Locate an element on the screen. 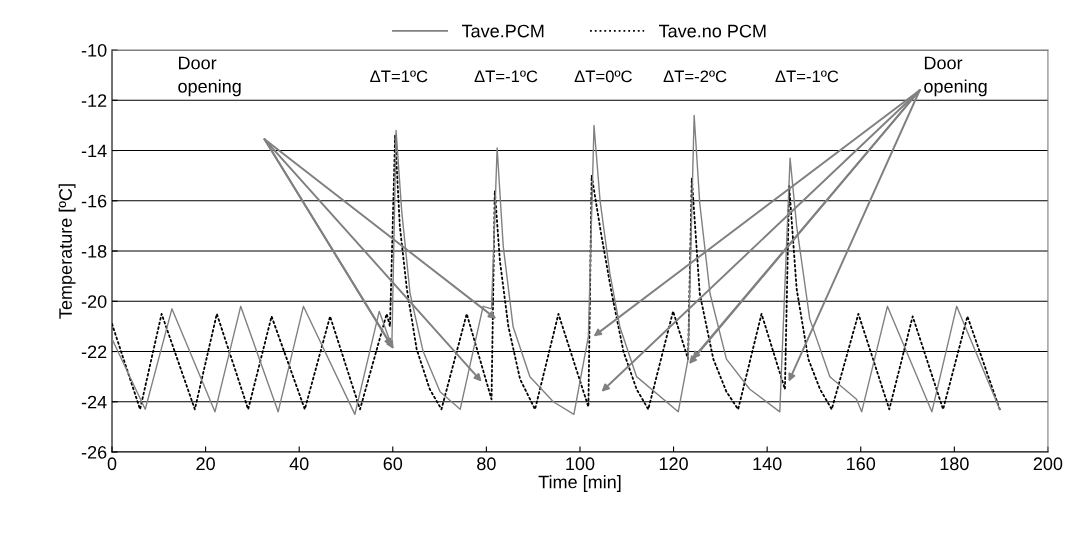 The image size is (1077, 556). y-tick-label: -22 is located at coordinates (94, 352).